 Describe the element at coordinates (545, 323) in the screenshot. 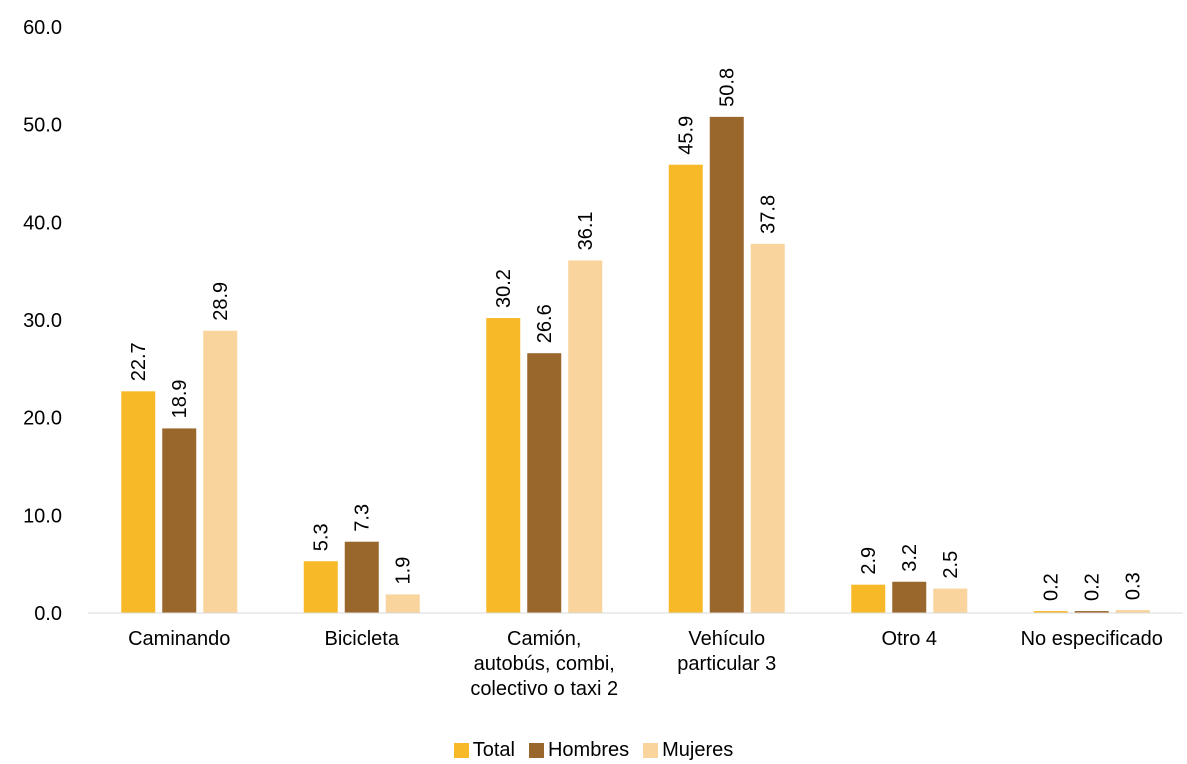

I see `data-label: 26.6` at that location.